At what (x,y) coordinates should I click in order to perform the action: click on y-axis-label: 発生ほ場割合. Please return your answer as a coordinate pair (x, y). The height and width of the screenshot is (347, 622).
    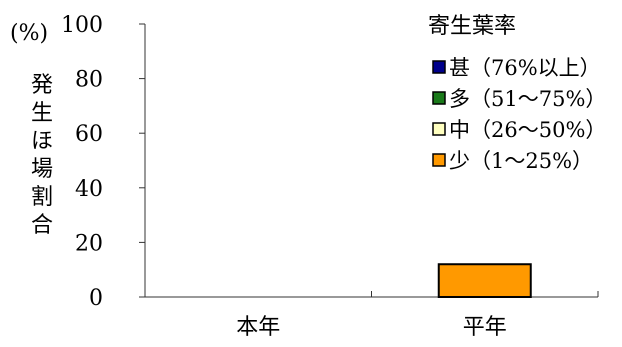
    Looking at the image, I should click on (42, 155).